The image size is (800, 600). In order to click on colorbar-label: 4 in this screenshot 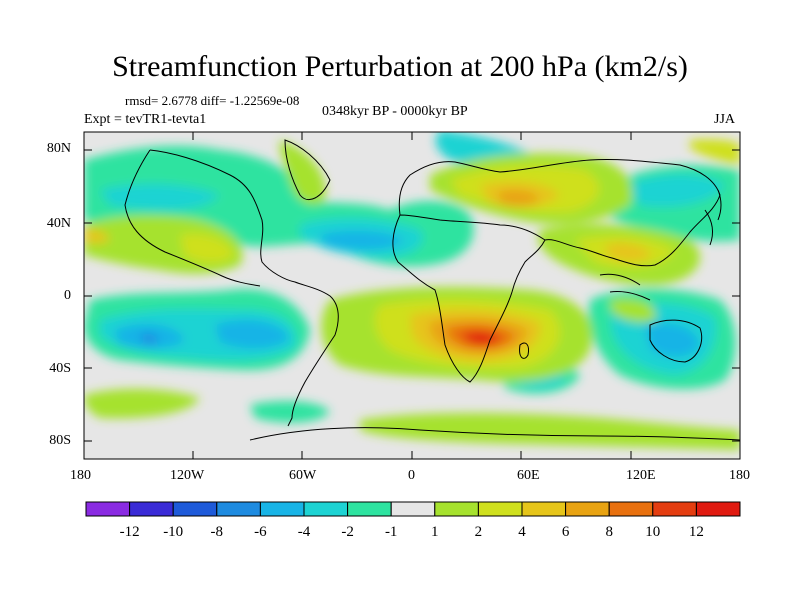, I will do `click(522, 532)`.